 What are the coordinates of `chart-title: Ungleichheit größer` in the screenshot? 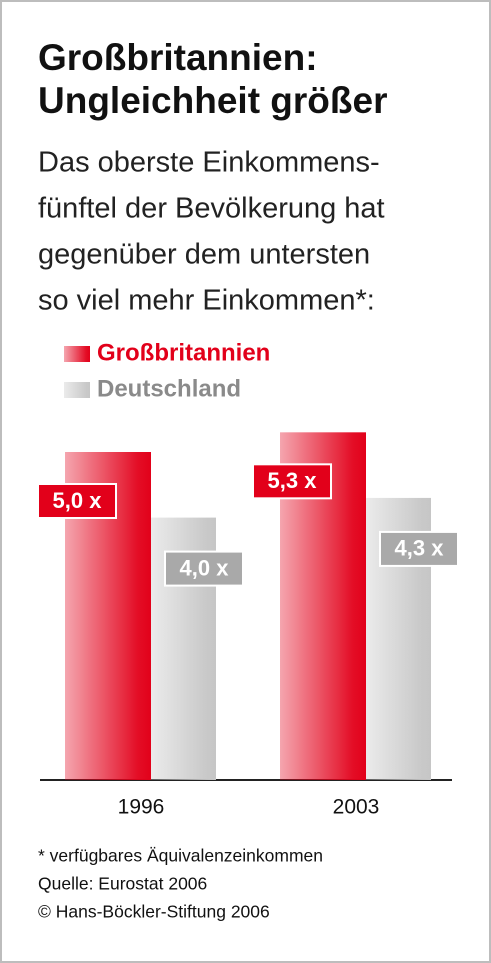 It's located at (212, 100).